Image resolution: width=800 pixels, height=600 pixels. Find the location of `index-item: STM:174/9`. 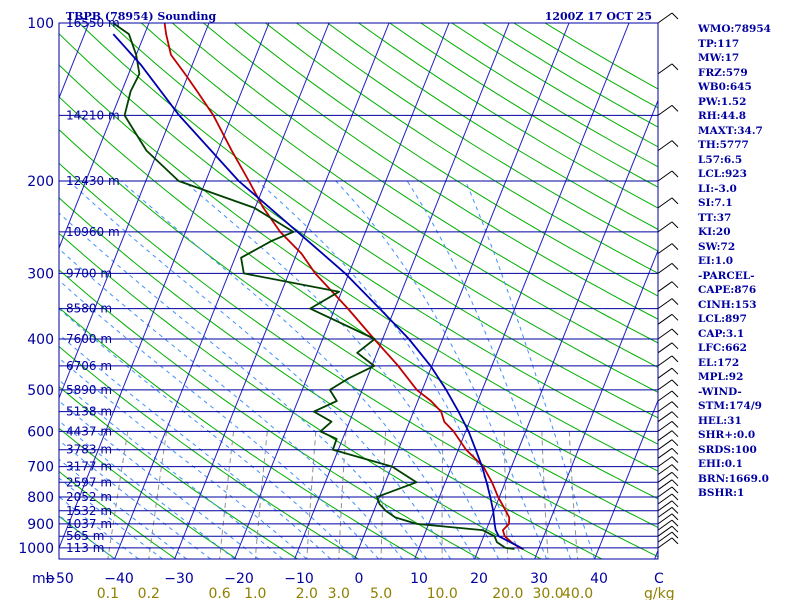

index-item: STM:174/9 is located at coordinates (730, 406).